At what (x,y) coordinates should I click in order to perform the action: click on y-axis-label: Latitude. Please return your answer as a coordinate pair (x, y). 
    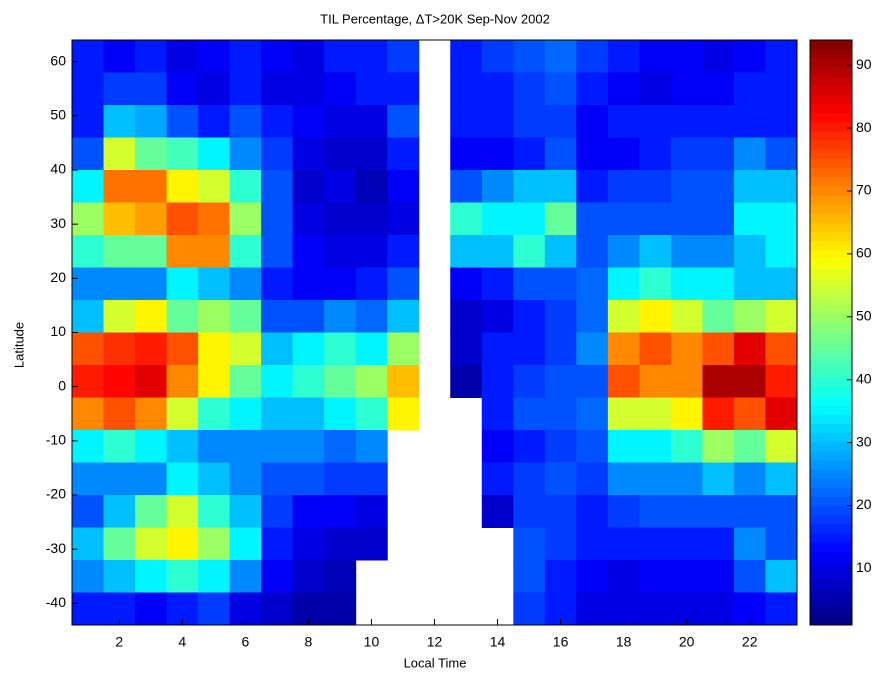
    Looking at the image, I should click on (18, 345).